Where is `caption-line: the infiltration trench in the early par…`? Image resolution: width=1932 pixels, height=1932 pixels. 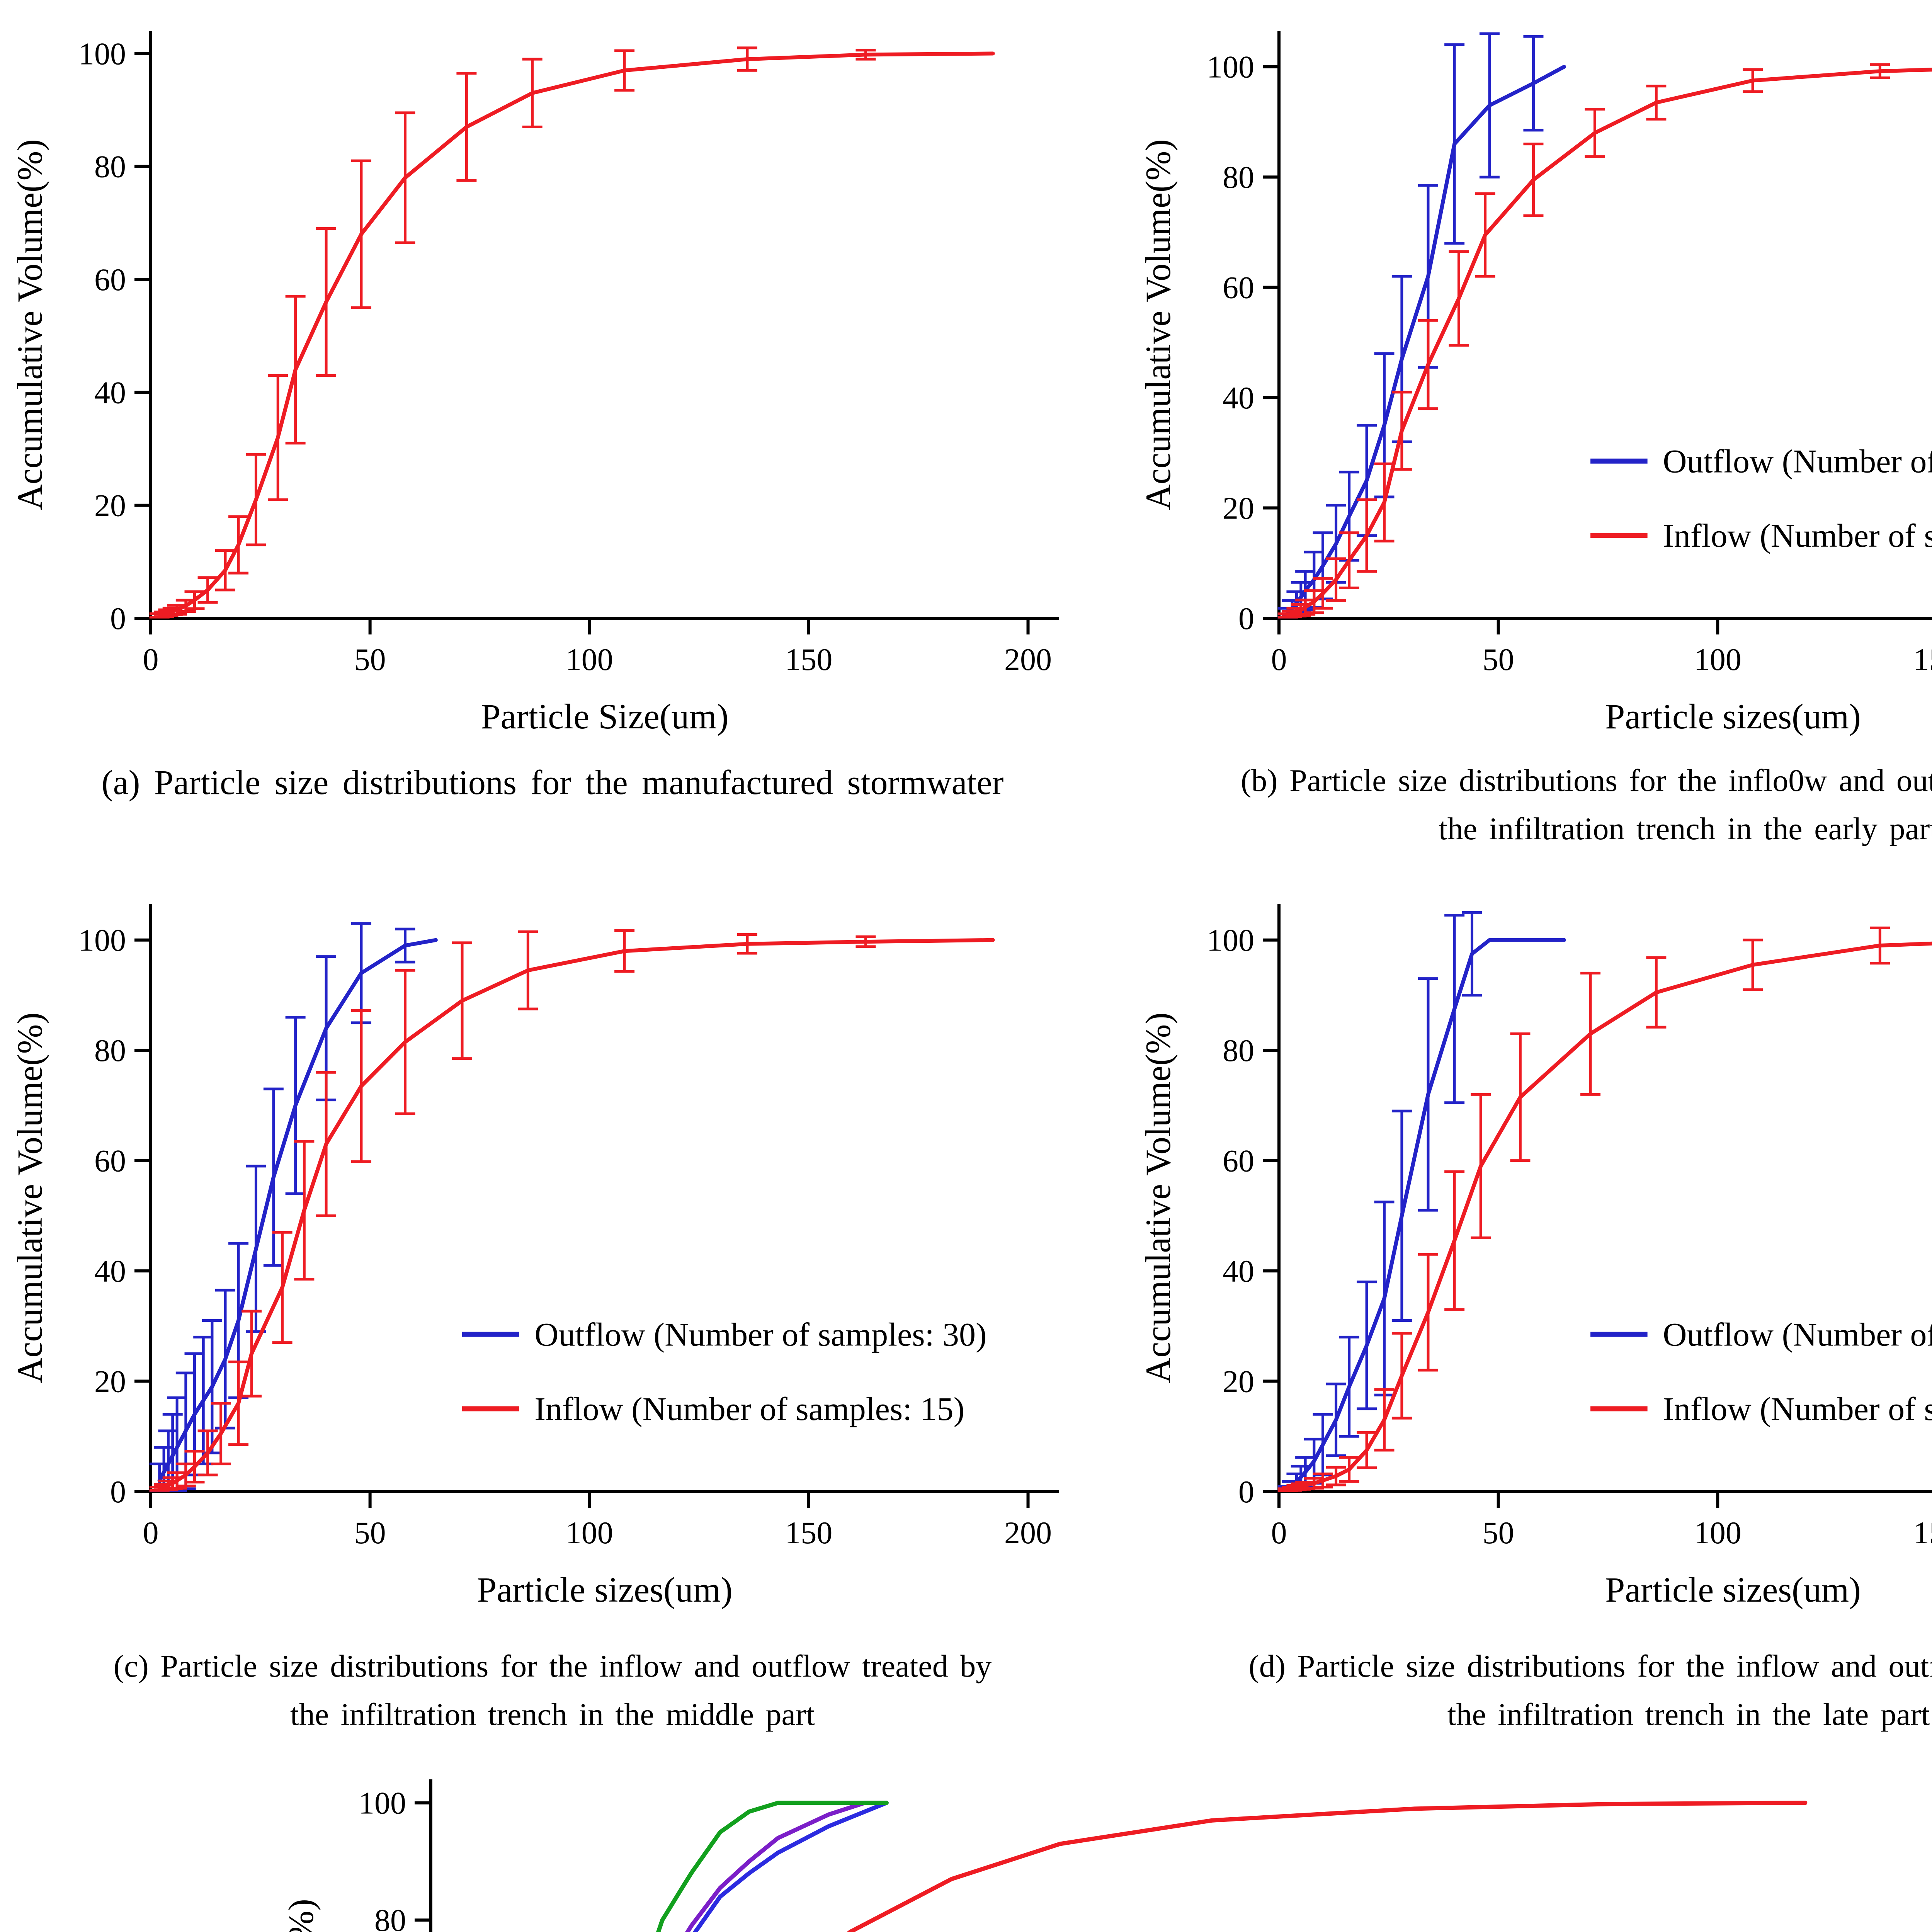
caption-line: the infiltration trench in the early par… is located at coordinates (1685, 828).